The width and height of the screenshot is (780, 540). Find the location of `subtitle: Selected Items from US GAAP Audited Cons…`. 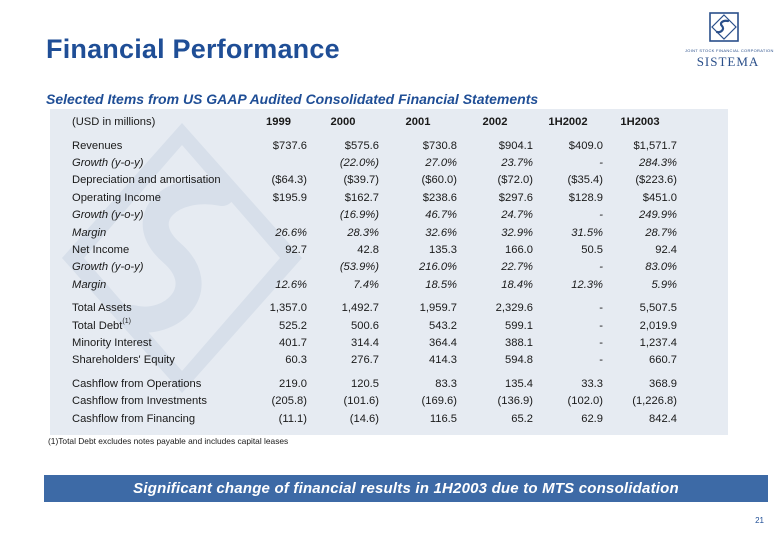

subtitle: Selected Items from US GAAP Audited Cons… is located at coordinates (292, 99).